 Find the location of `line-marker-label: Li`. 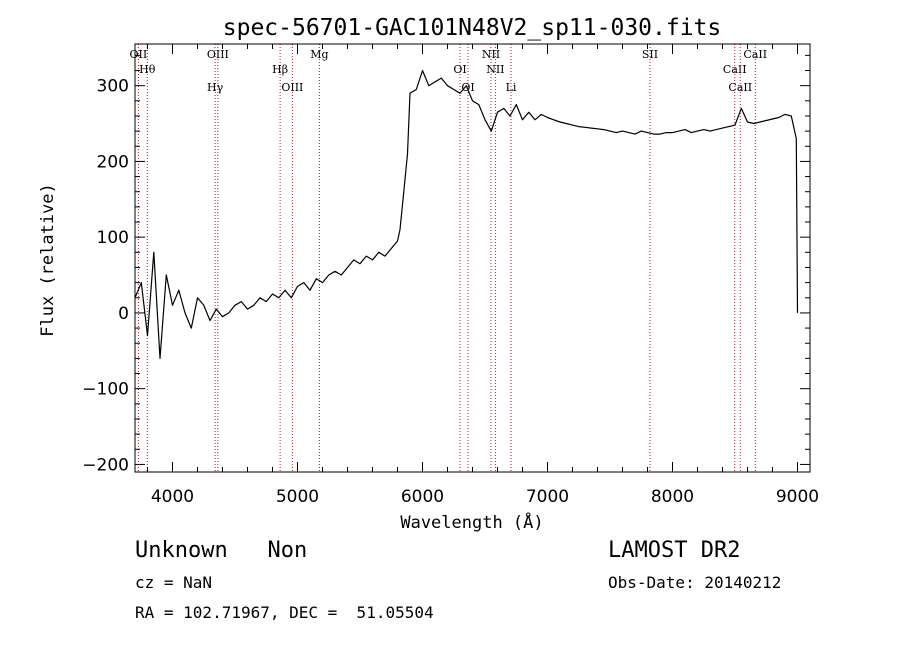

line-marker-label: Li is located at coordinates (511, 87).